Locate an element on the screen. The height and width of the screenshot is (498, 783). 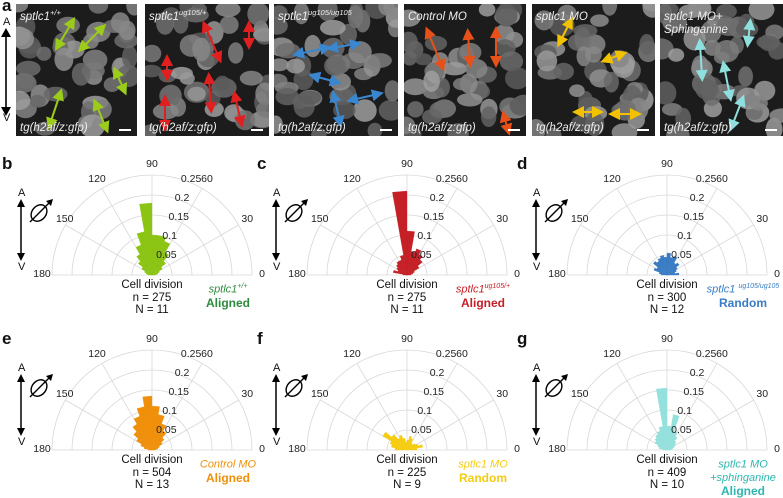
radial-tick-label: 0.05 is located at coordinates (166, 254).